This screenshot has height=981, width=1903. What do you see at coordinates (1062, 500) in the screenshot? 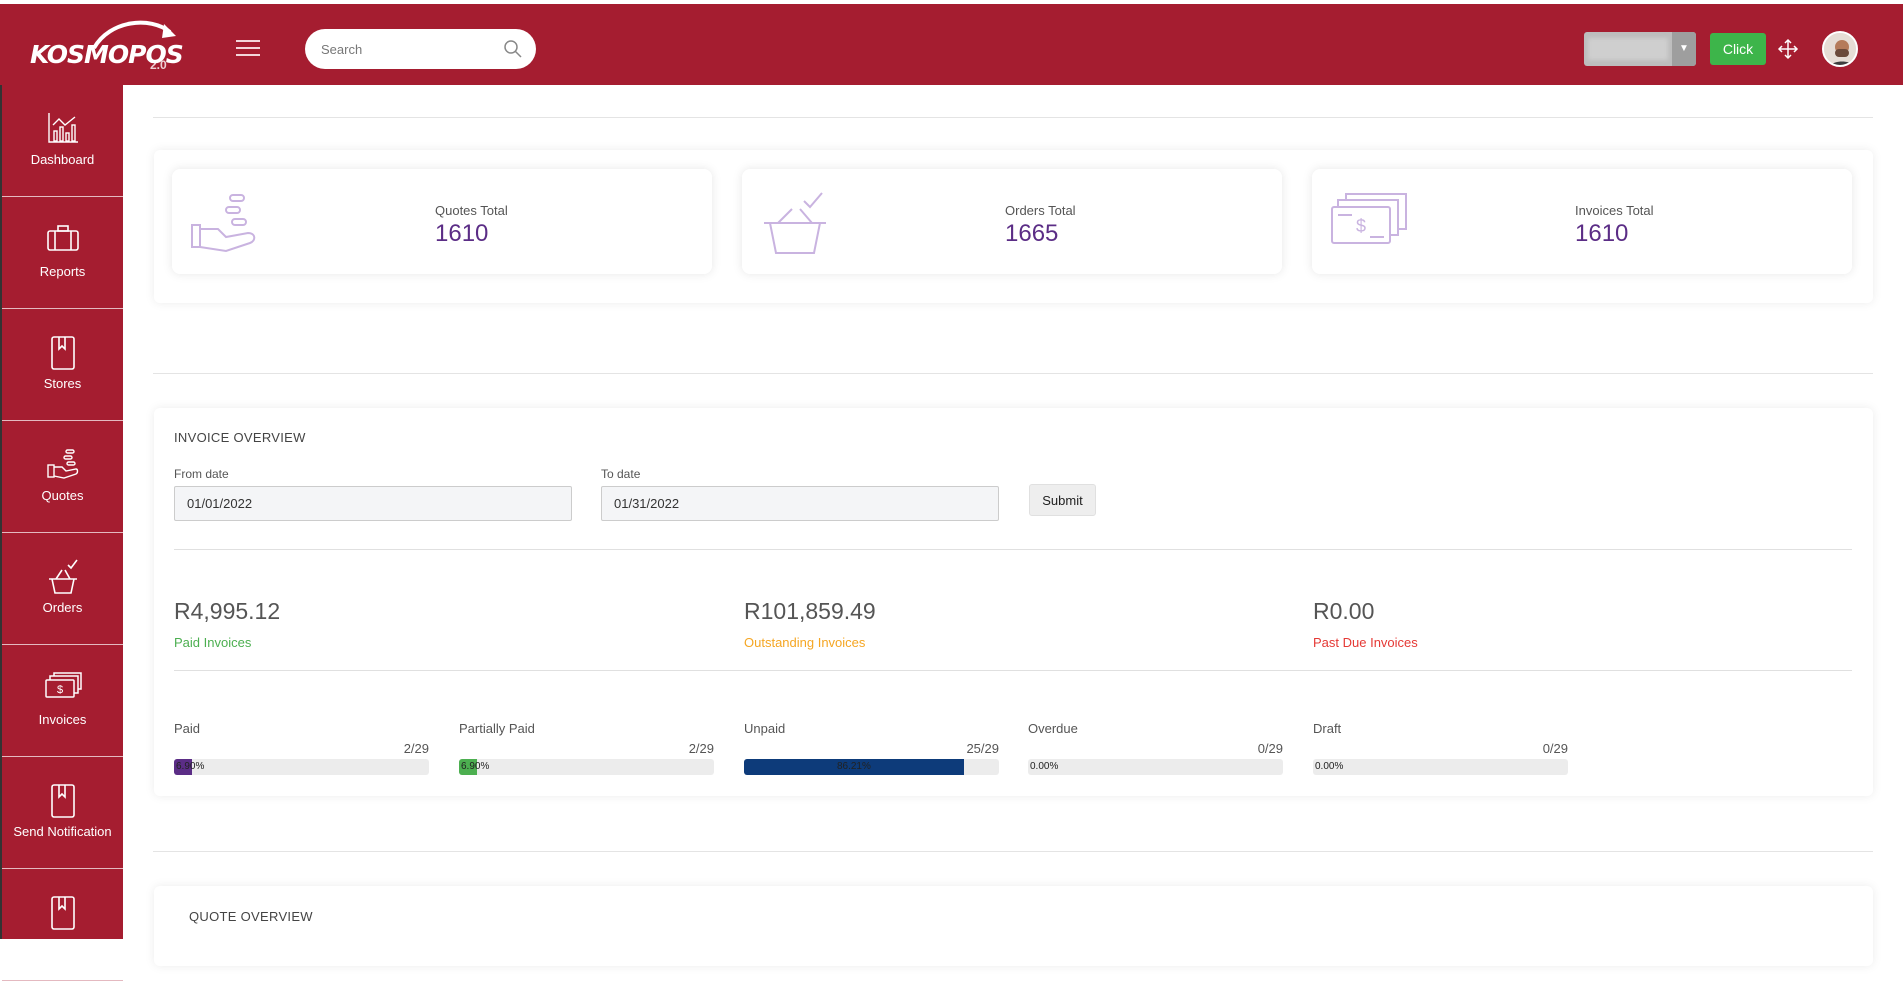
I see `submit-button: Submit` at bounding box center [1062, 500].